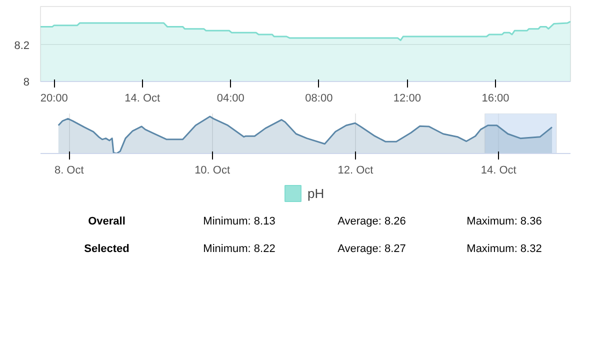 Image resolution: width=600 pixels, height=337 pixels. Describe the element at coordinates (496, 98) in the screenshot. I see `x-tick-label: 16:00` at that location.